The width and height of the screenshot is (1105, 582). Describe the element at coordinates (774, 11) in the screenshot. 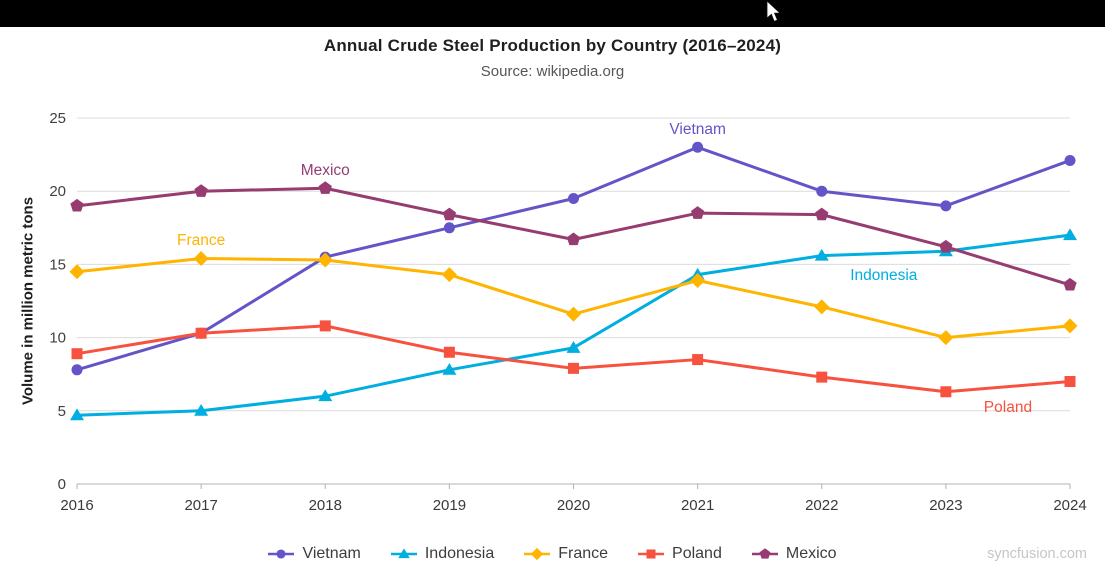

I see `mouse-cursor-icon` at that location.